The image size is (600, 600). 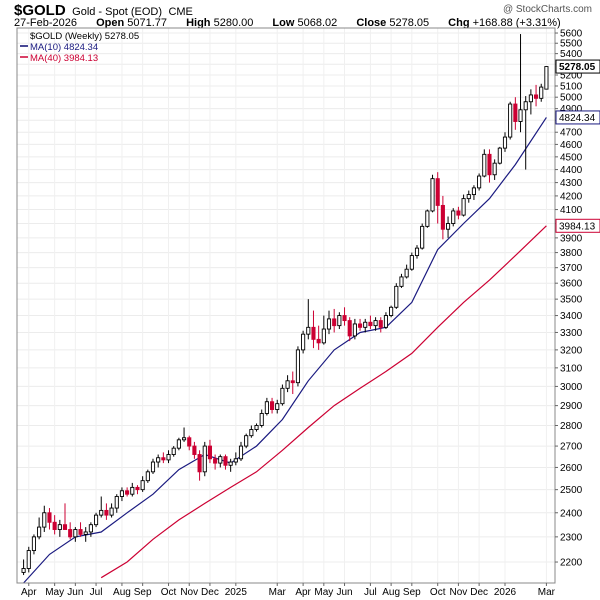 I want to click on x-tick-label: Jul, so click(x=96, y=592).